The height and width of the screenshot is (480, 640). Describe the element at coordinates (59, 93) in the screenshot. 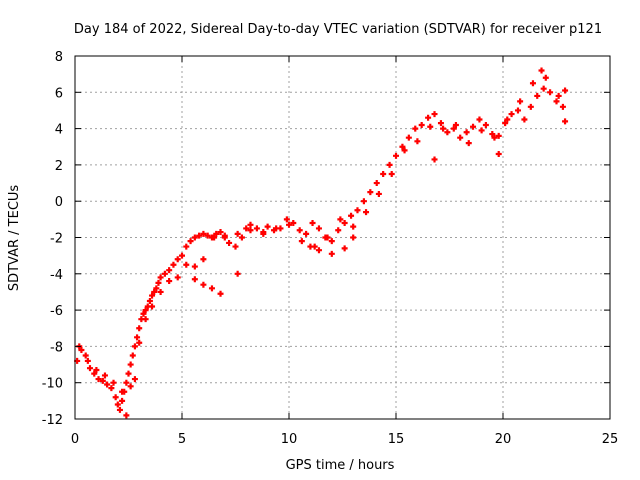

I see `y-tick-label: 6` at that location.